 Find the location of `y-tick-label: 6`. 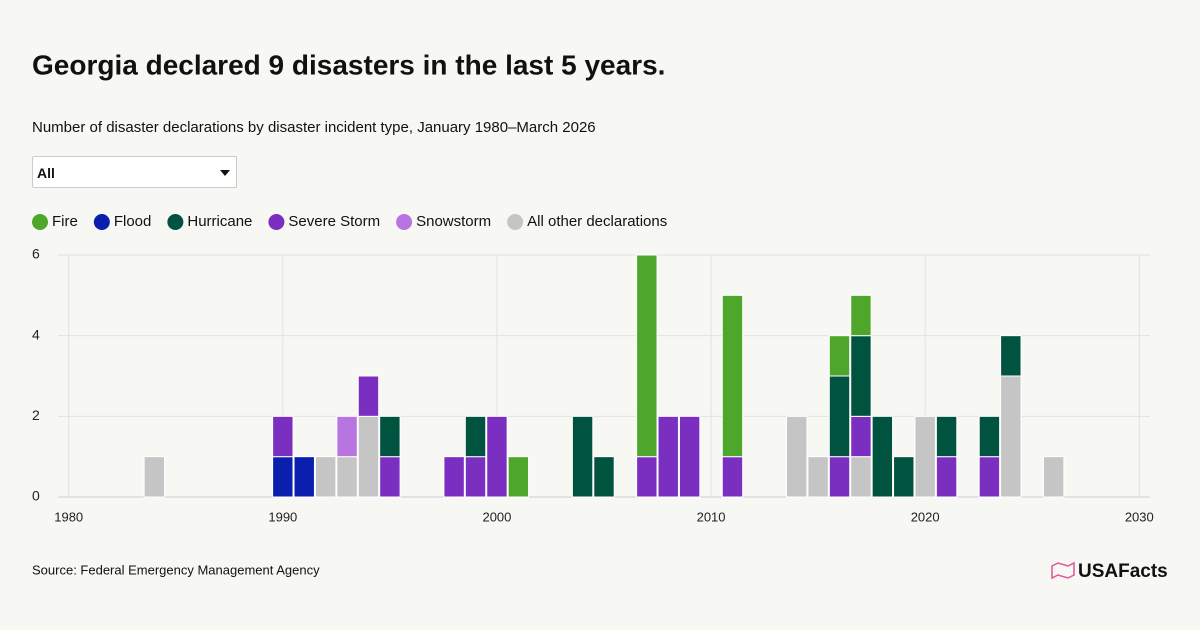

y-tick-label: 6 is located at coordinates (36, 254).